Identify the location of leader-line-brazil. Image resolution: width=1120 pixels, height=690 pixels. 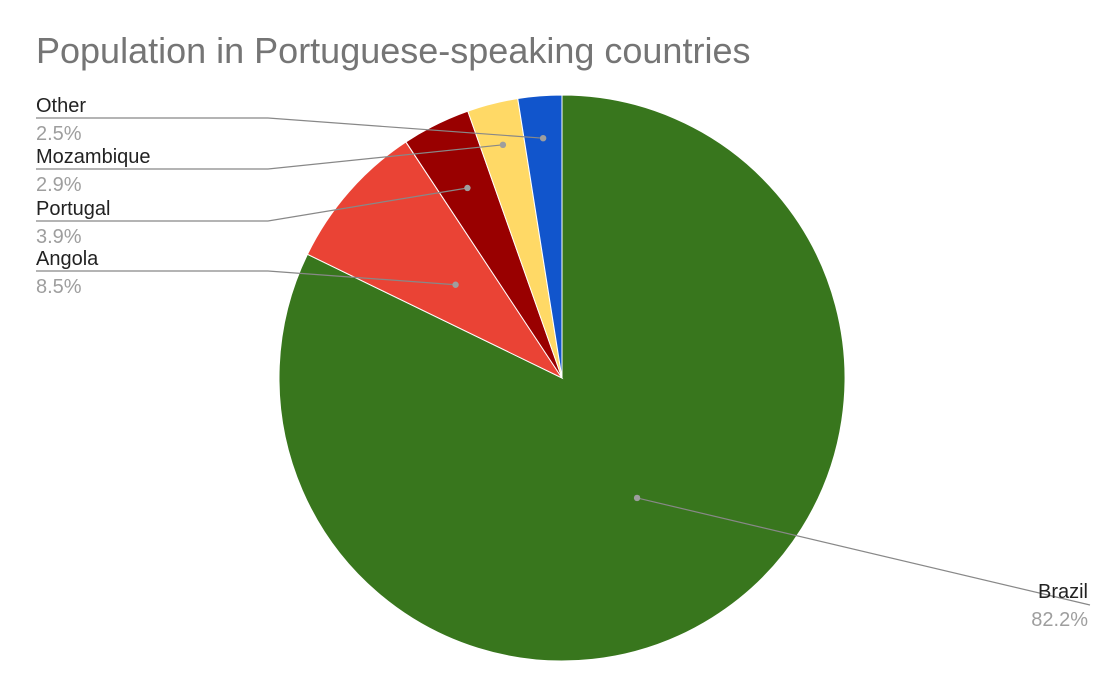
(863, 551).